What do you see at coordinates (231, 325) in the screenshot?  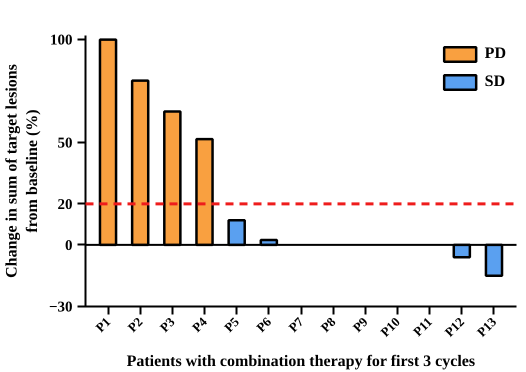 I see `x-tick-label: P5` at bounding box center [231, 325].